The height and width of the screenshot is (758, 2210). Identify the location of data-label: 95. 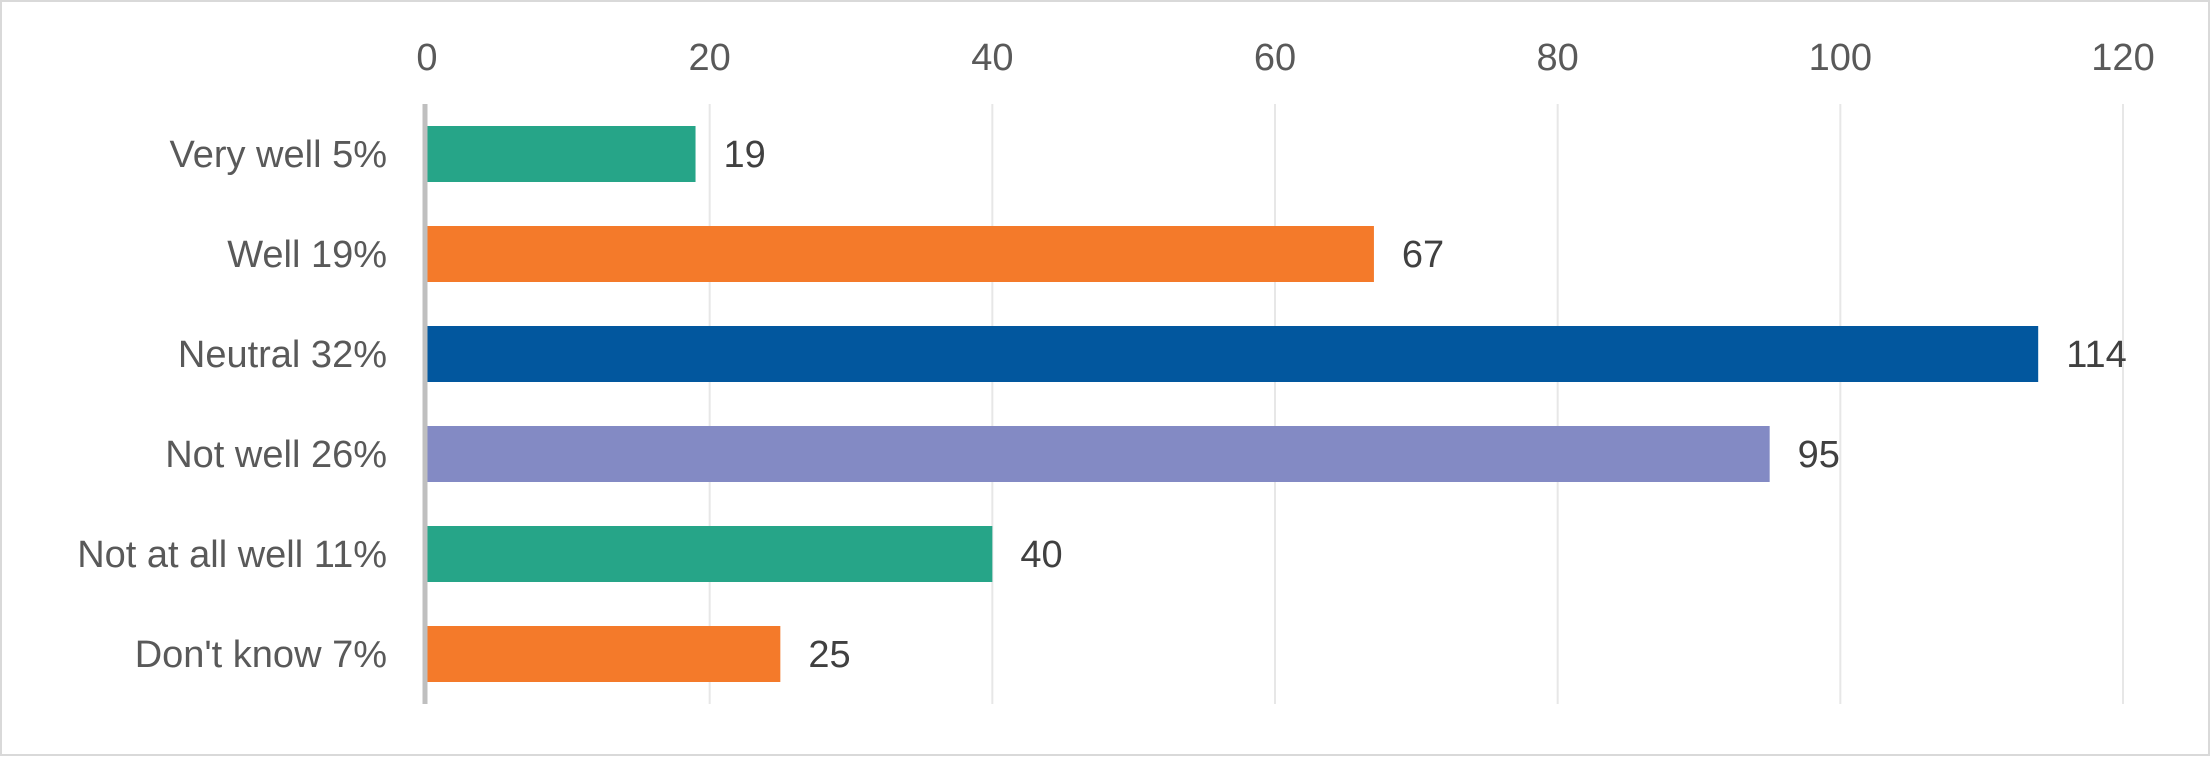
(1819, 455).